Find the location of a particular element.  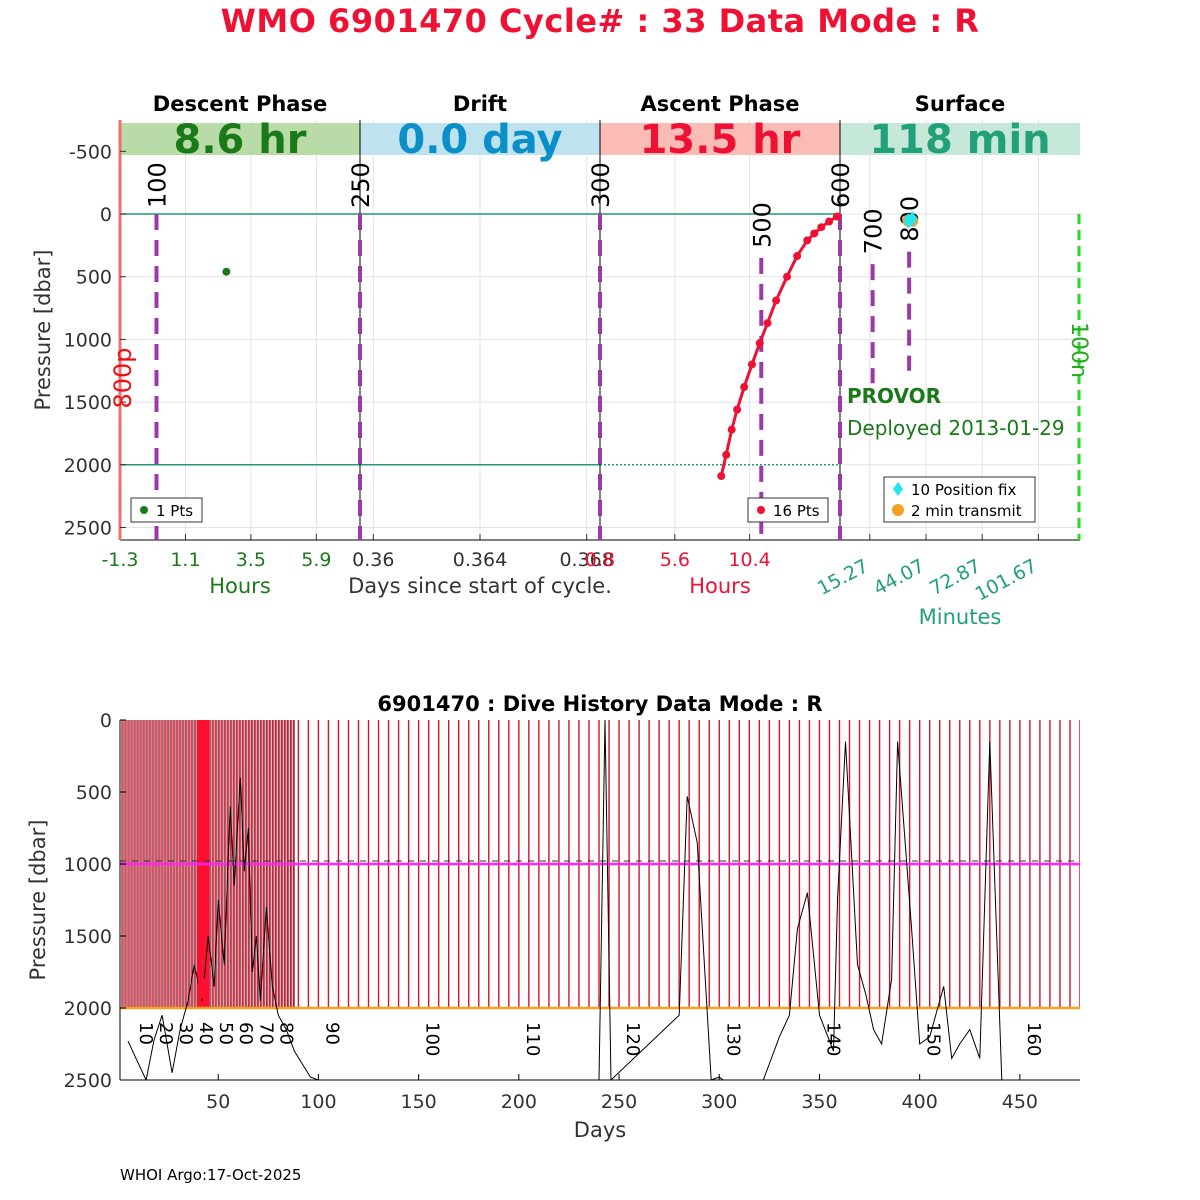

x-tick-label: 350 is located at coordinates (819, 1102).